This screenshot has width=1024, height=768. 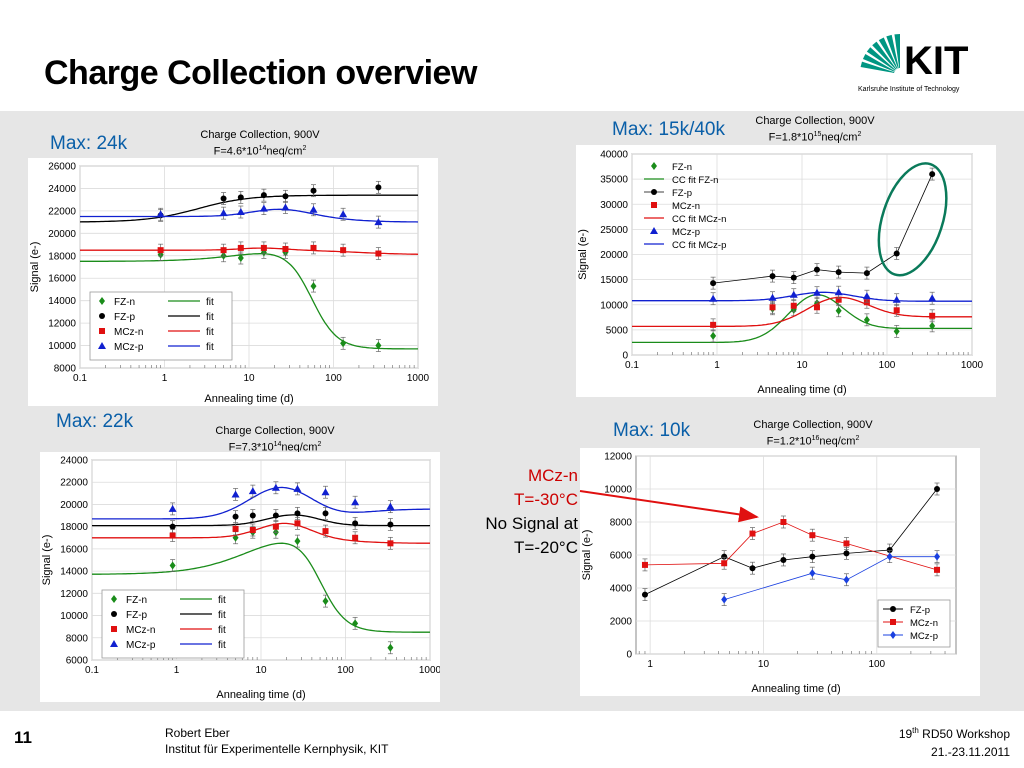 I want to click on fluence-exp: 16, so click(x=815, y=438).